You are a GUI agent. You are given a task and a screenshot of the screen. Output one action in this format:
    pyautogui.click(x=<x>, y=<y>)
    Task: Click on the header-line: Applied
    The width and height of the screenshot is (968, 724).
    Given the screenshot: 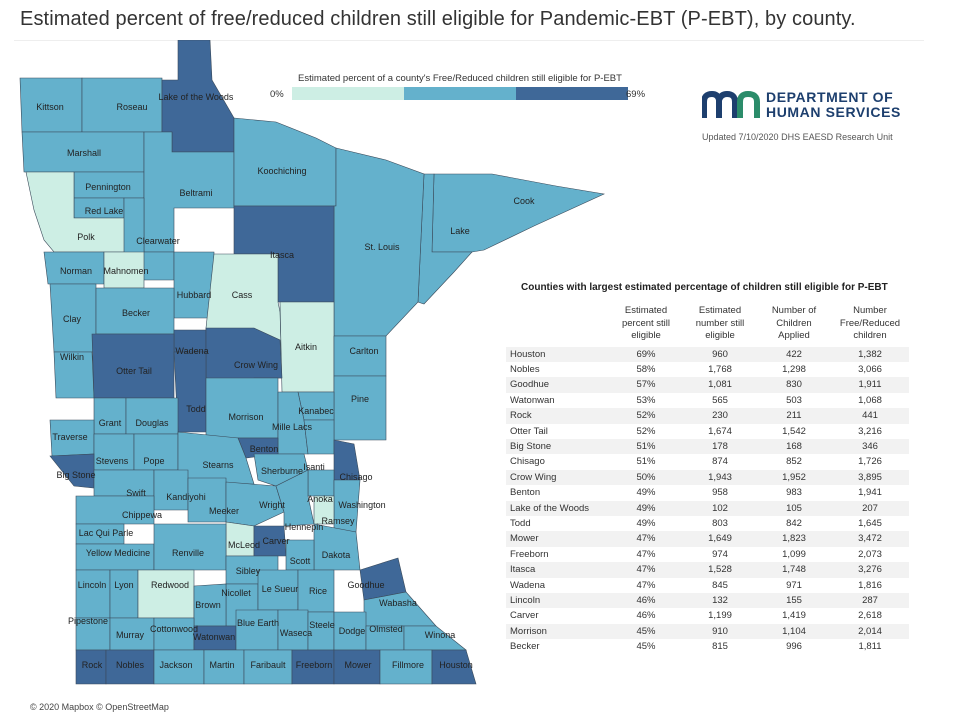 What is the action you would take?
    pyautogui.click(x=794, y=335)
    